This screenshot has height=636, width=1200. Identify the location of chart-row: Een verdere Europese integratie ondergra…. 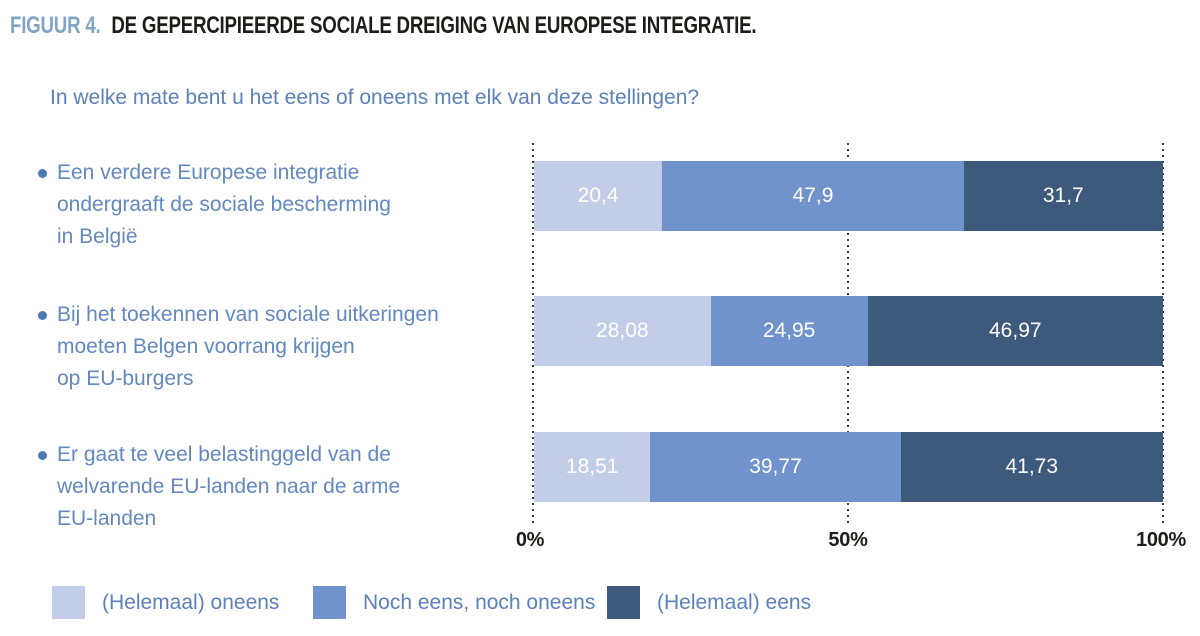
(600, 204).